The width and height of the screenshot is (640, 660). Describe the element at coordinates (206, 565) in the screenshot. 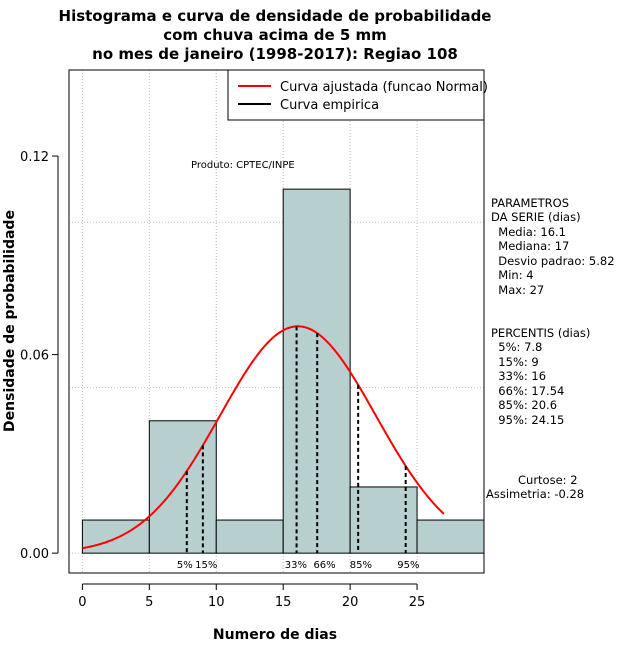

I see `percentile-label: 15%` at that location.